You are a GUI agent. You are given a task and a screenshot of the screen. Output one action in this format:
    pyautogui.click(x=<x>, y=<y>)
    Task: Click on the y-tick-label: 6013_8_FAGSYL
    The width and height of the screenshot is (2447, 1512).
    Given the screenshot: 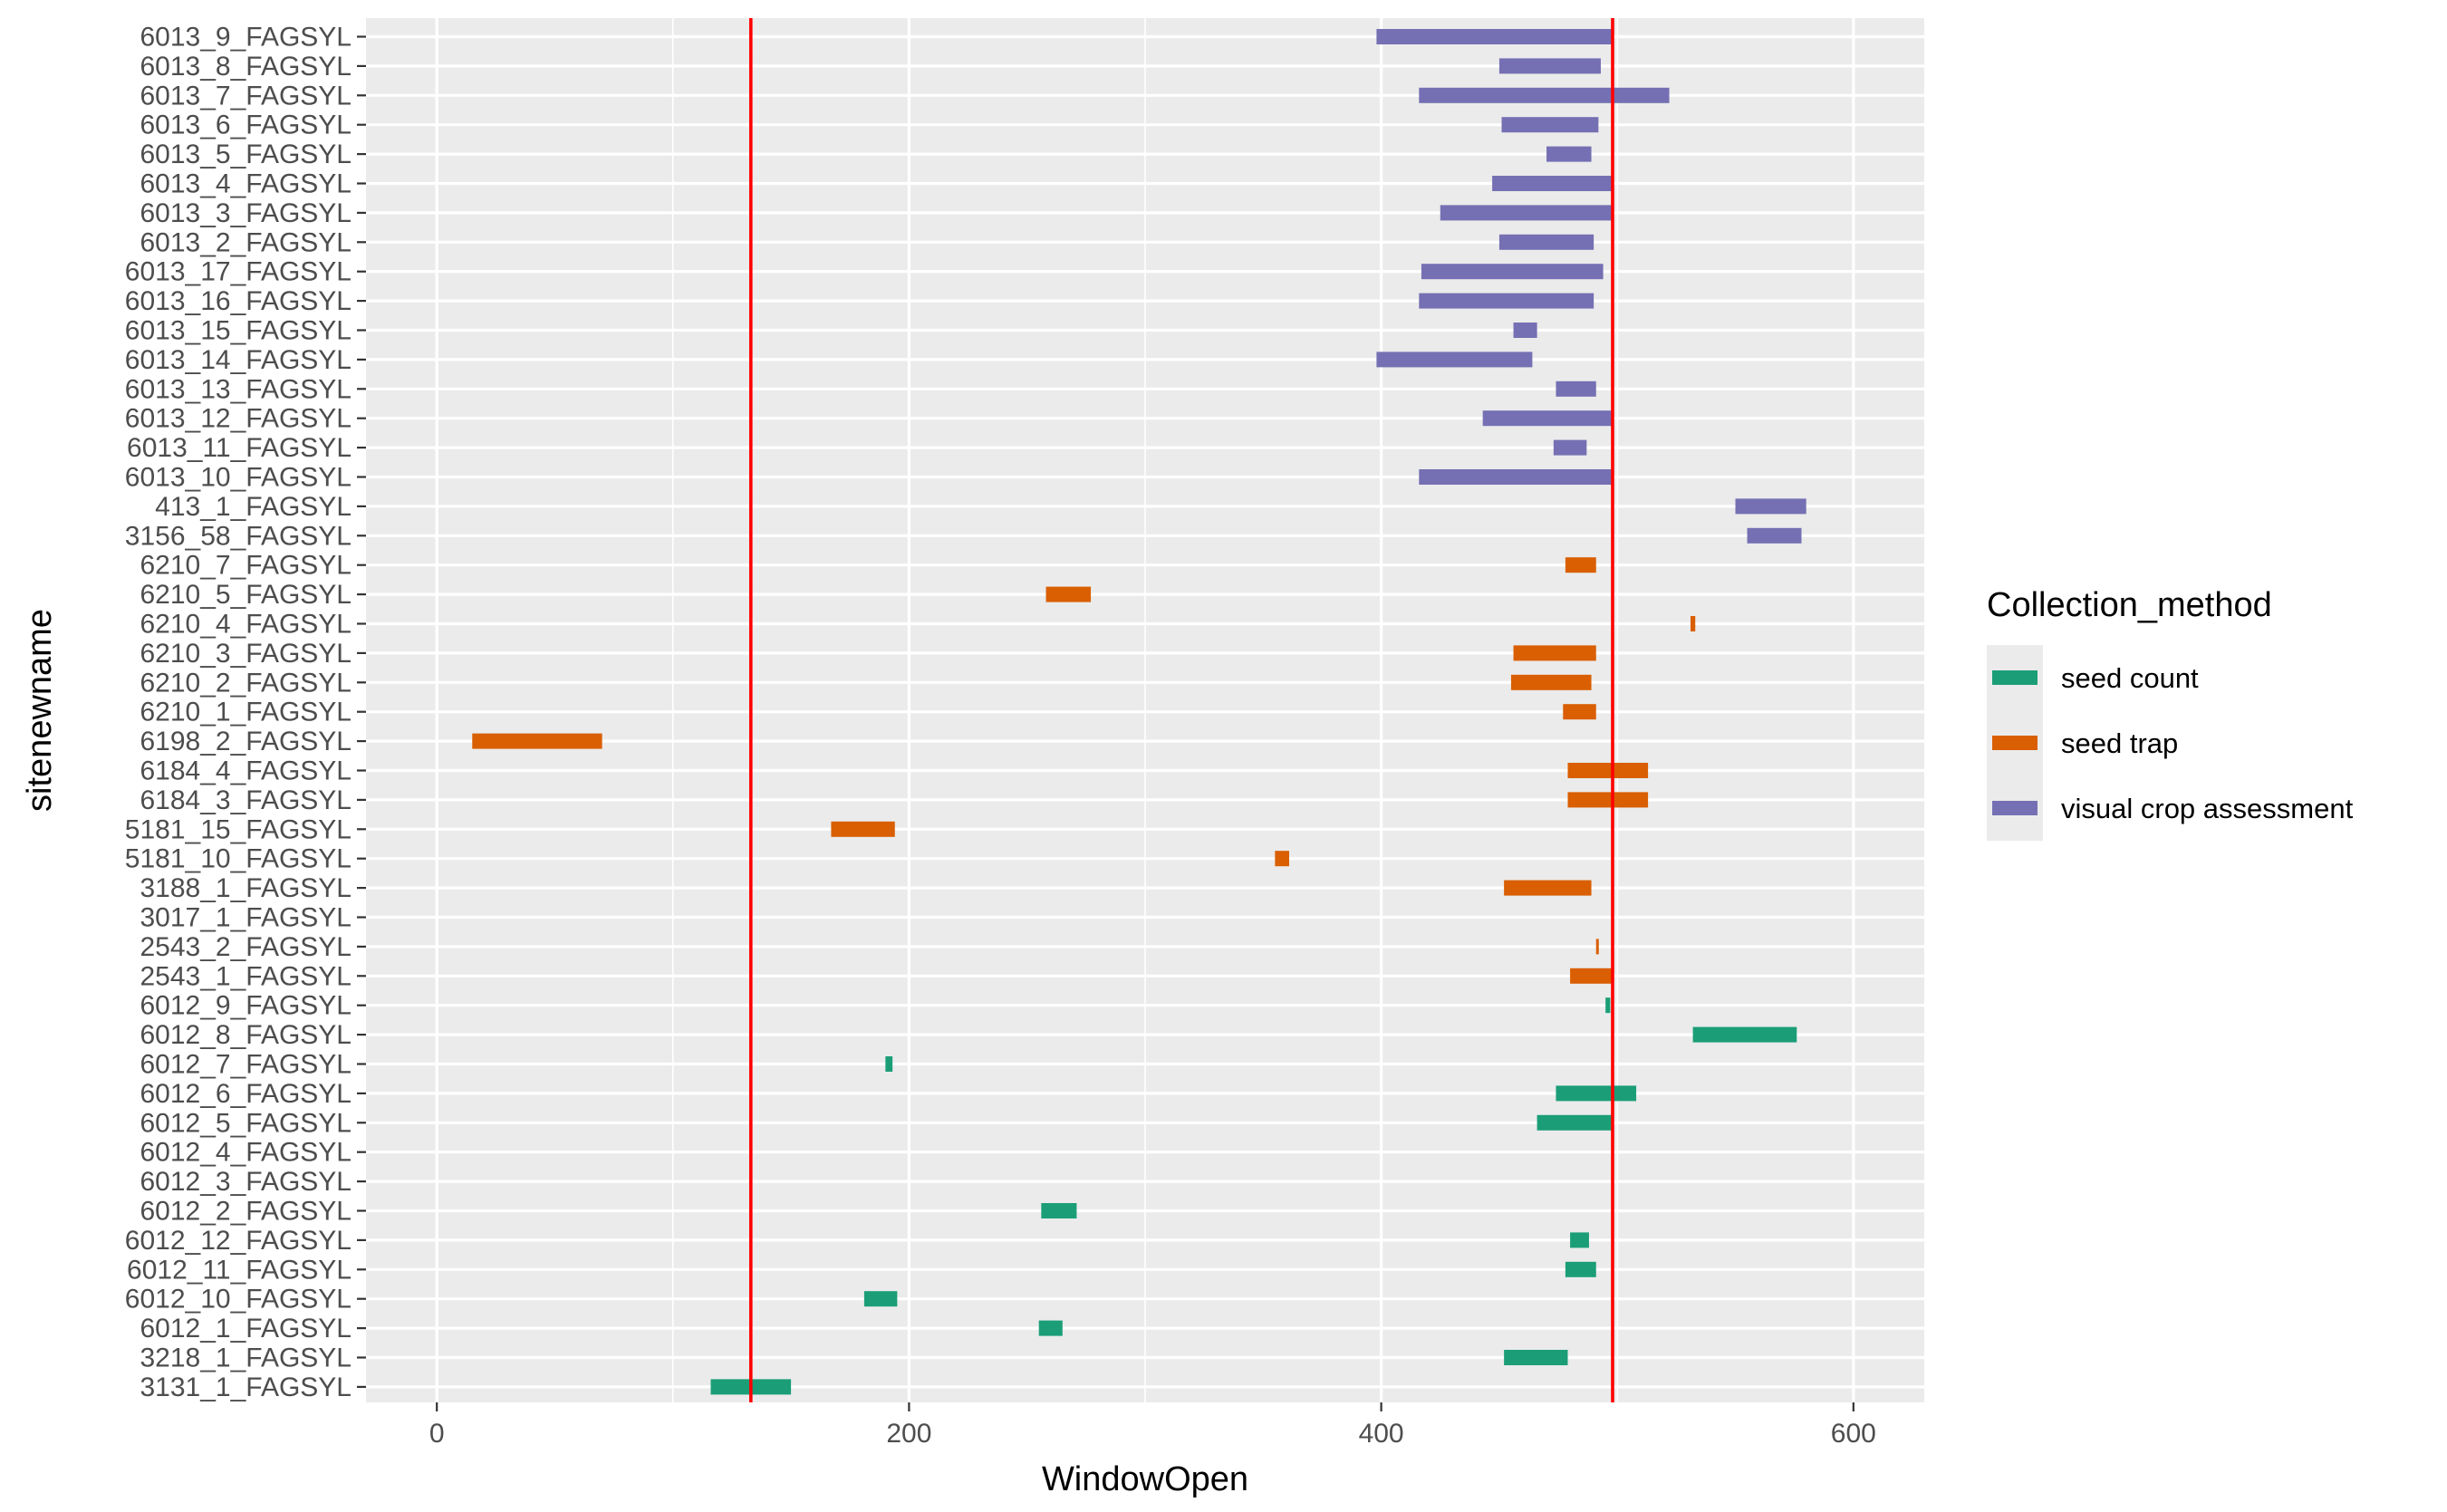 What is the action you would take?
    pyautogui.click(x=246, y=67)
    